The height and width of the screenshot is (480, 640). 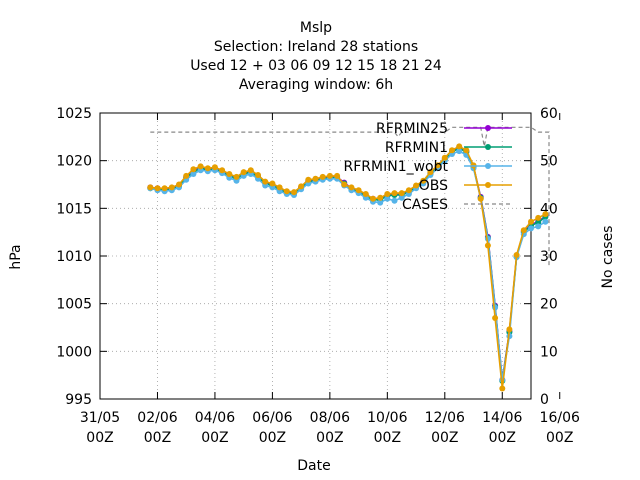 What do you see at coordinates (316, 28) in the screenshot?
I see `title-line-0: Mslp` at bounding box center [316, 28].